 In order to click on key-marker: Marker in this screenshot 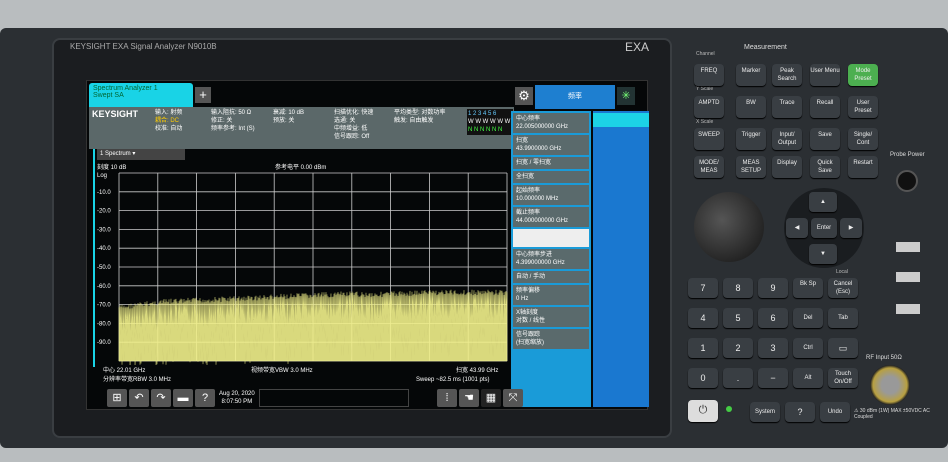, I will do `click(751, 75)`.